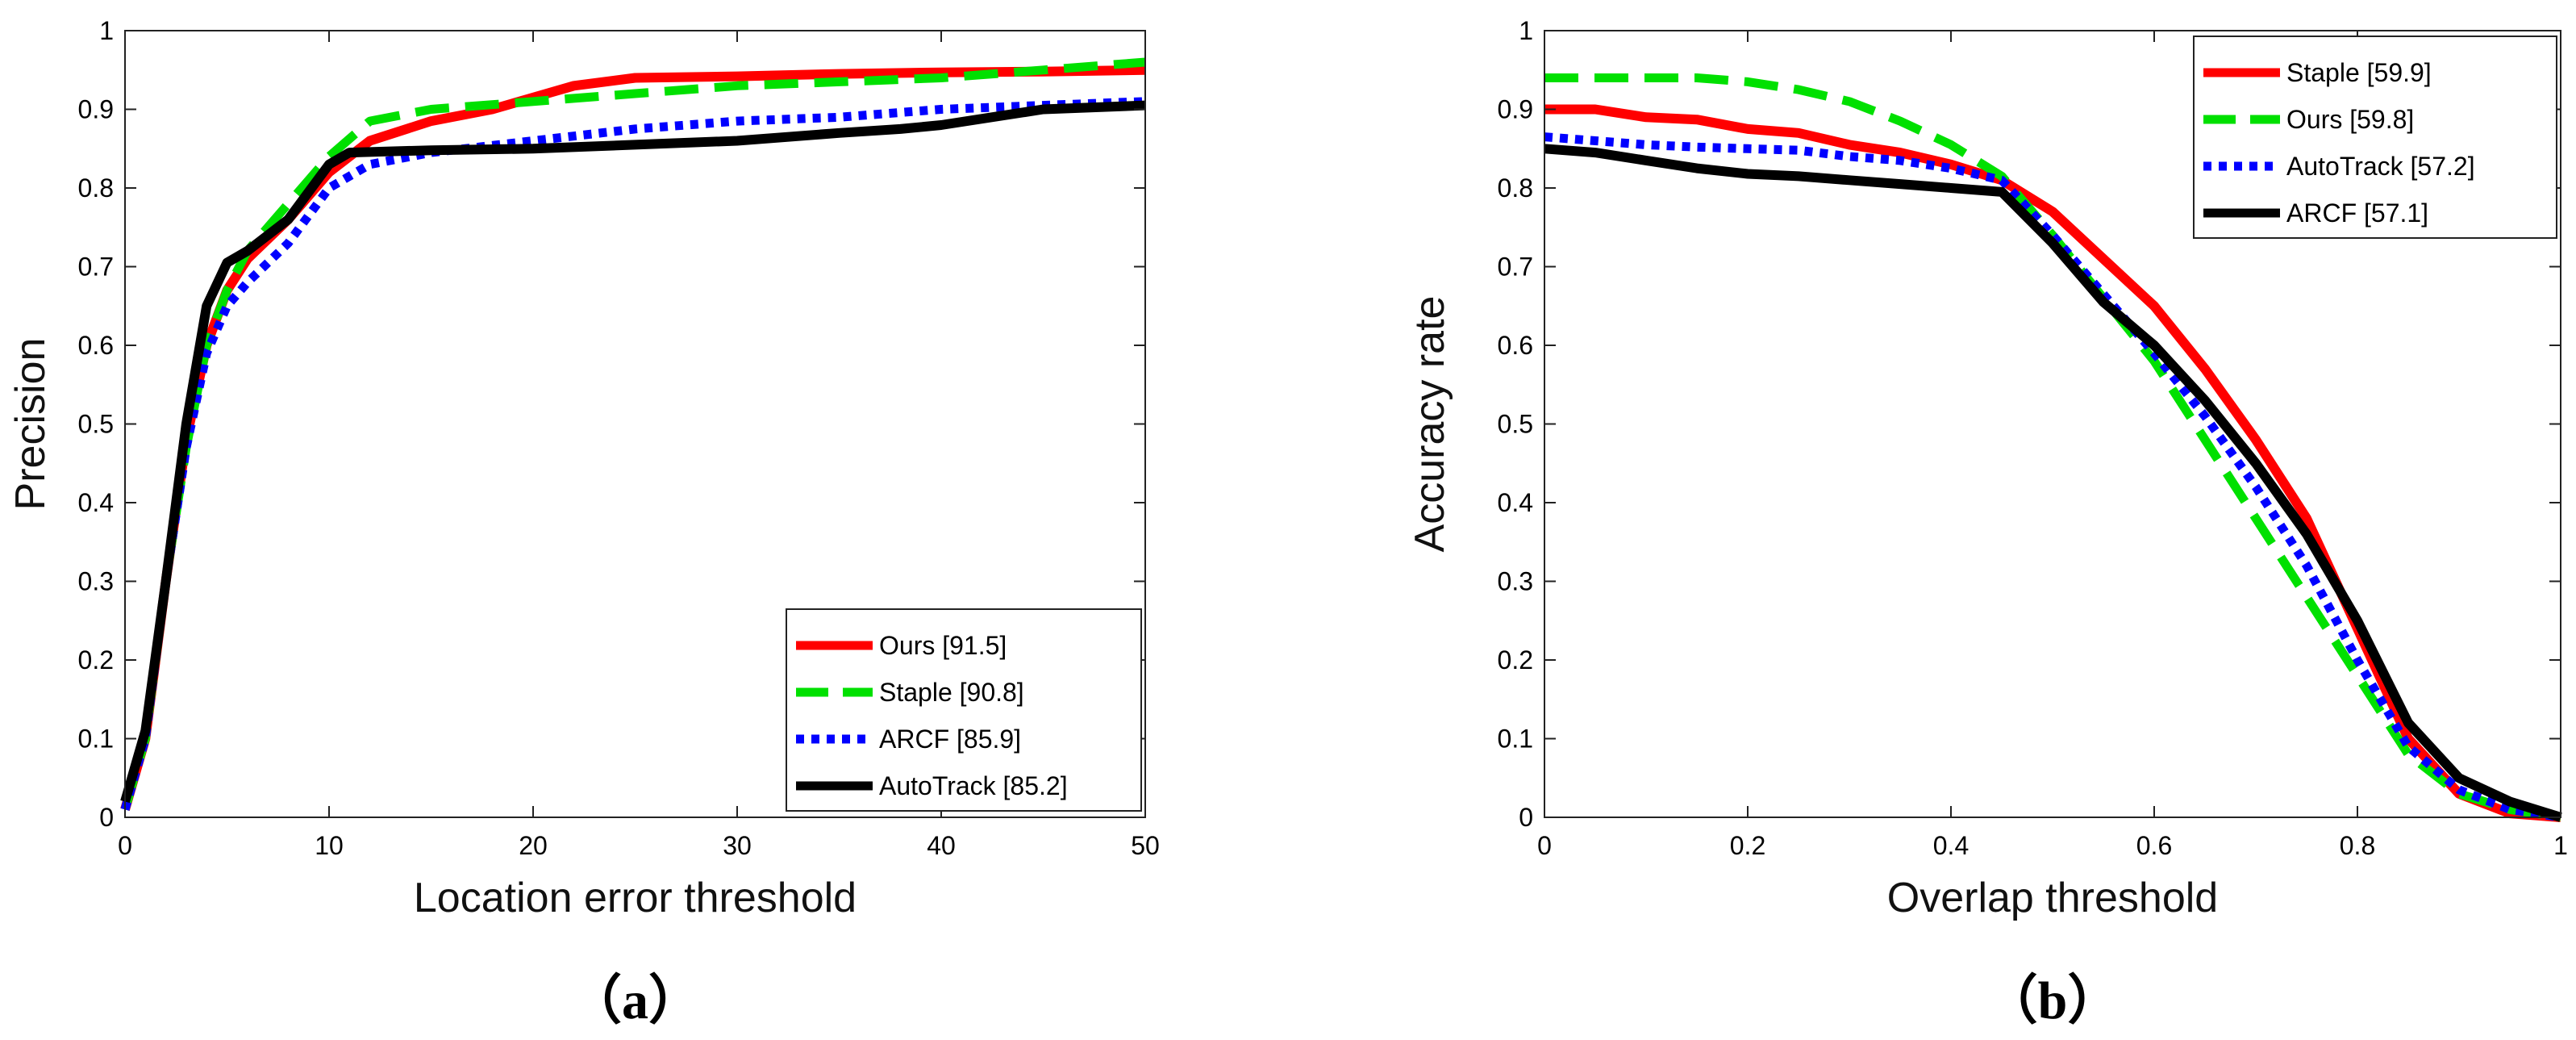 The height and width of the screenshot is (1040, 2576). What do you see at coordinates (973, 786) in the screenshot?
I see `legend-entry: AutoTrack [85.2]` at bounding box center [973, 786].